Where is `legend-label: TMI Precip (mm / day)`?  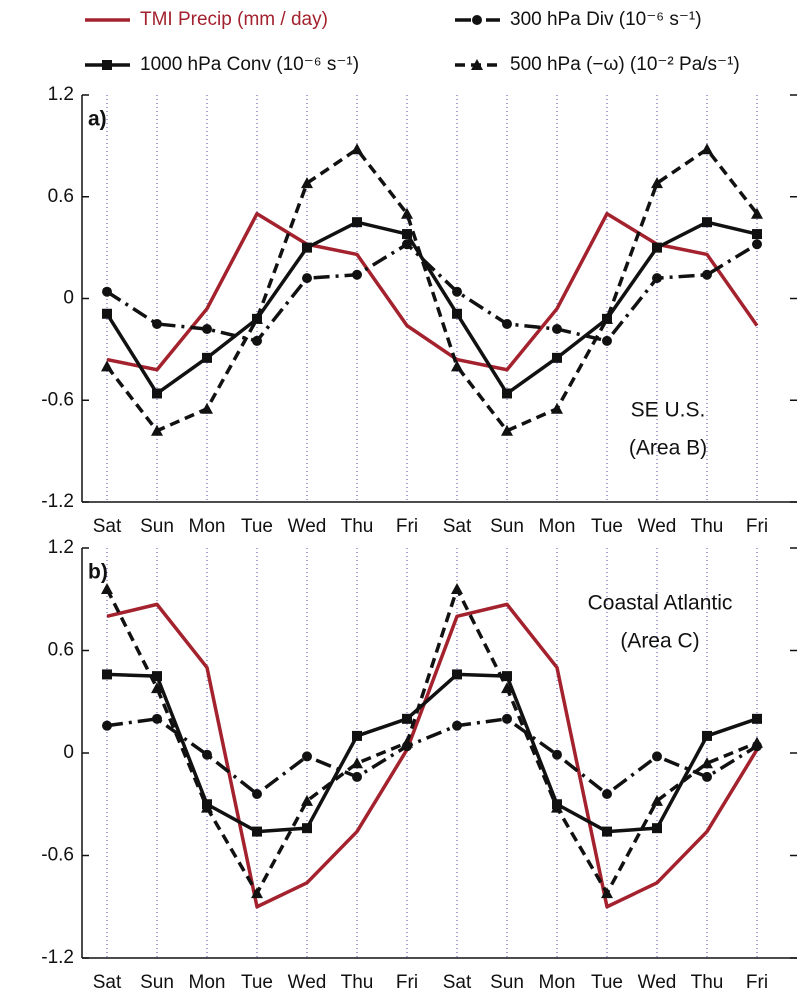 legend-label: TMI Precip (mm / day) is located at coordinates (234, 19).